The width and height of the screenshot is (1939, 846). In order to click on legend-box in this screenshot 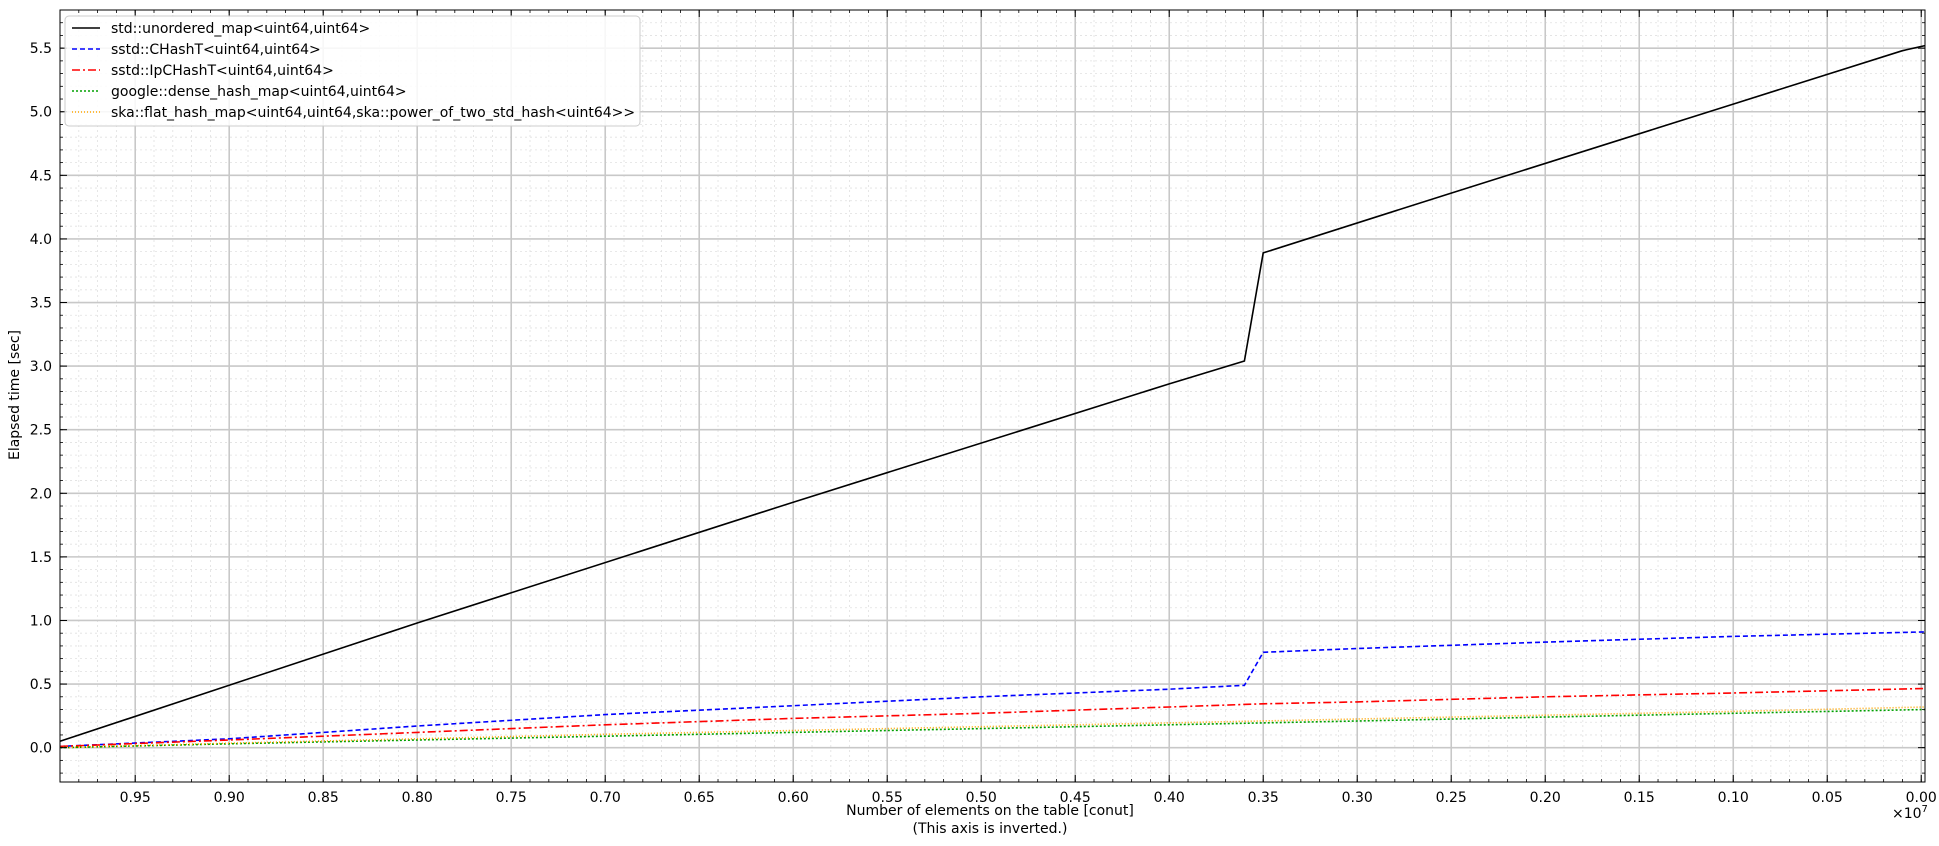, I will do `click(352, 71)`.